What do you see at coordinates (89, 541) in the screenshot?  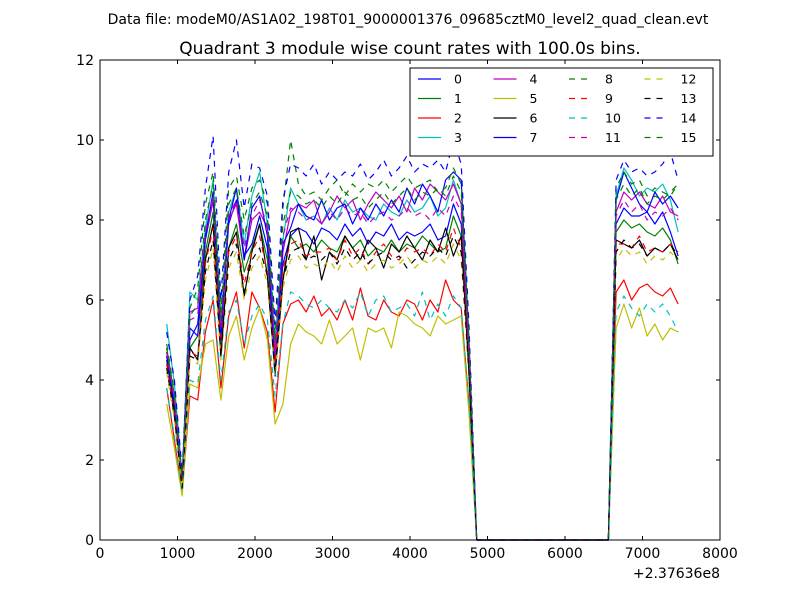 I see `y-tick-label: 0` at bounding box center [89, 541].